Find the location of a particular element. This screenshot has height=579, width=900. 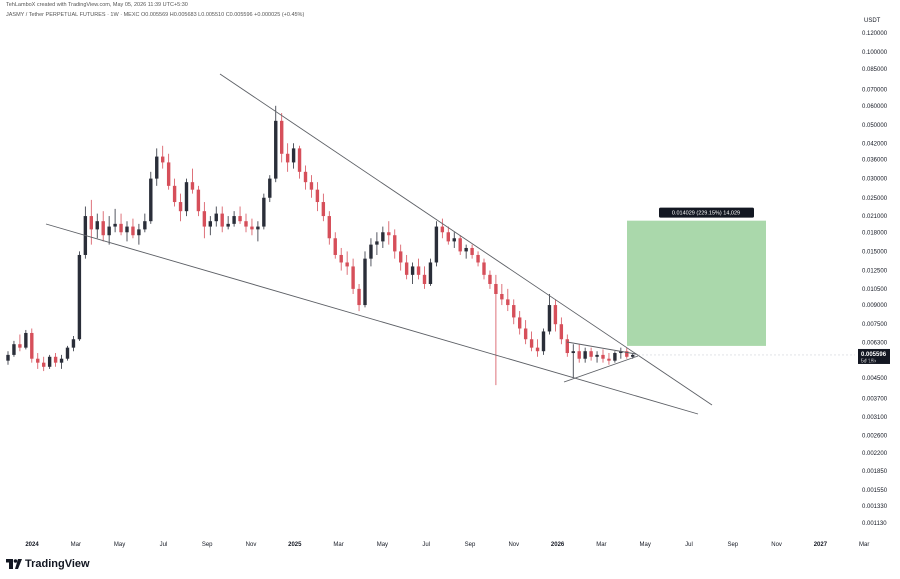

price-tick-label: 0.085000 is located at coordinates (875, 70).